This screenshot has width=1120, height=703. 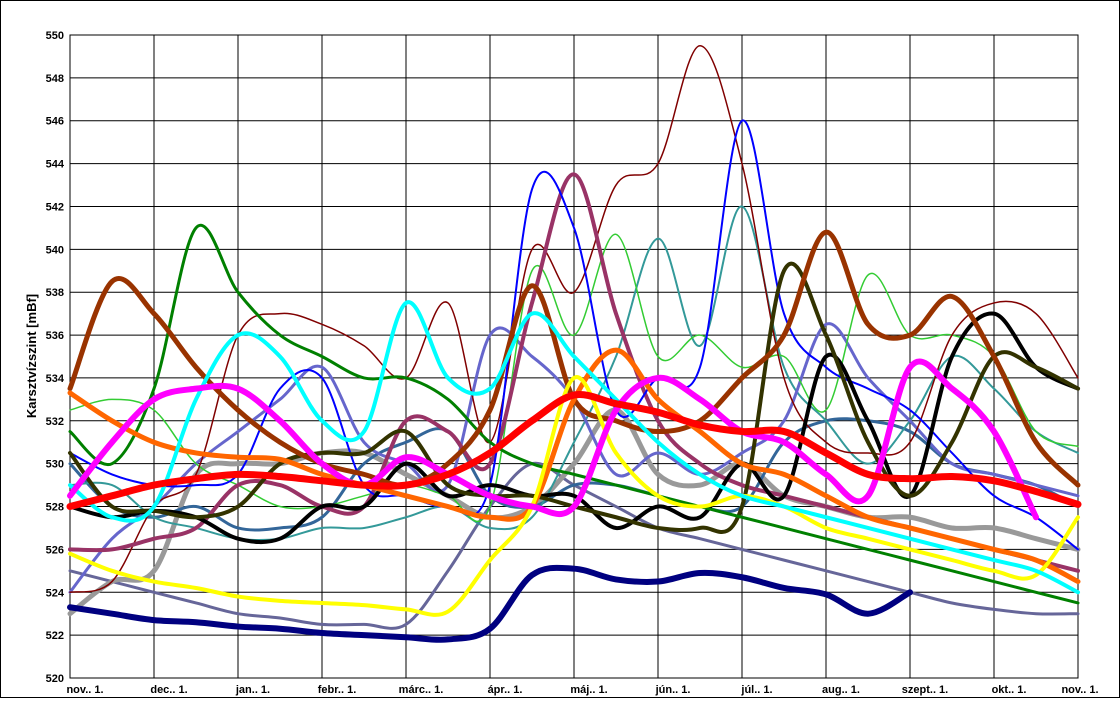 What do you see at coordinates (55, 250) in the screenshot?
I see `y-tick-label: 540` at bounding box center [55, 250].